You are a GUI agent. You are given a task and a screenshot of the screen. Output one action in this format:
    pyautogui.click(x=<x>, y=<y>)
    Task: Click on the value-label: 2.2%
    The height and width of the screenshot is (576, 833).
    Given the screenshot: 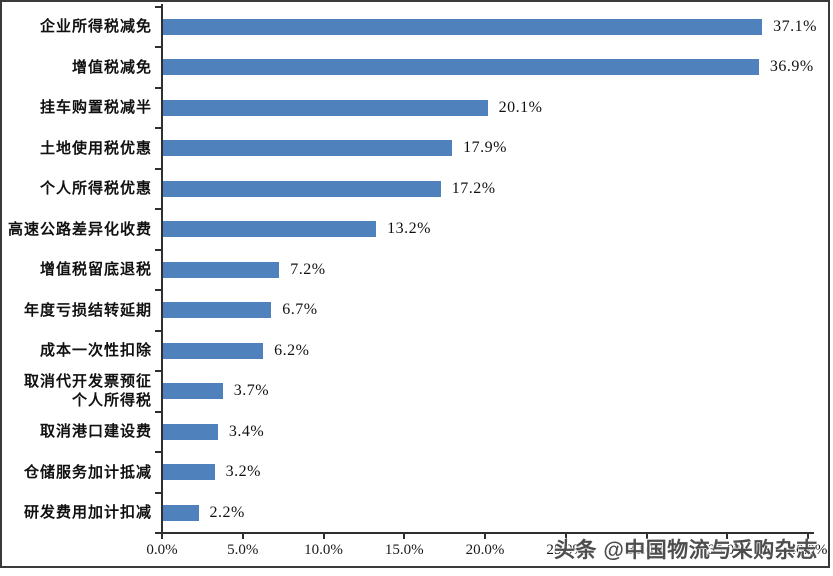 What is the action you would take?
    pyautogui.click(x=227, y=512)
    